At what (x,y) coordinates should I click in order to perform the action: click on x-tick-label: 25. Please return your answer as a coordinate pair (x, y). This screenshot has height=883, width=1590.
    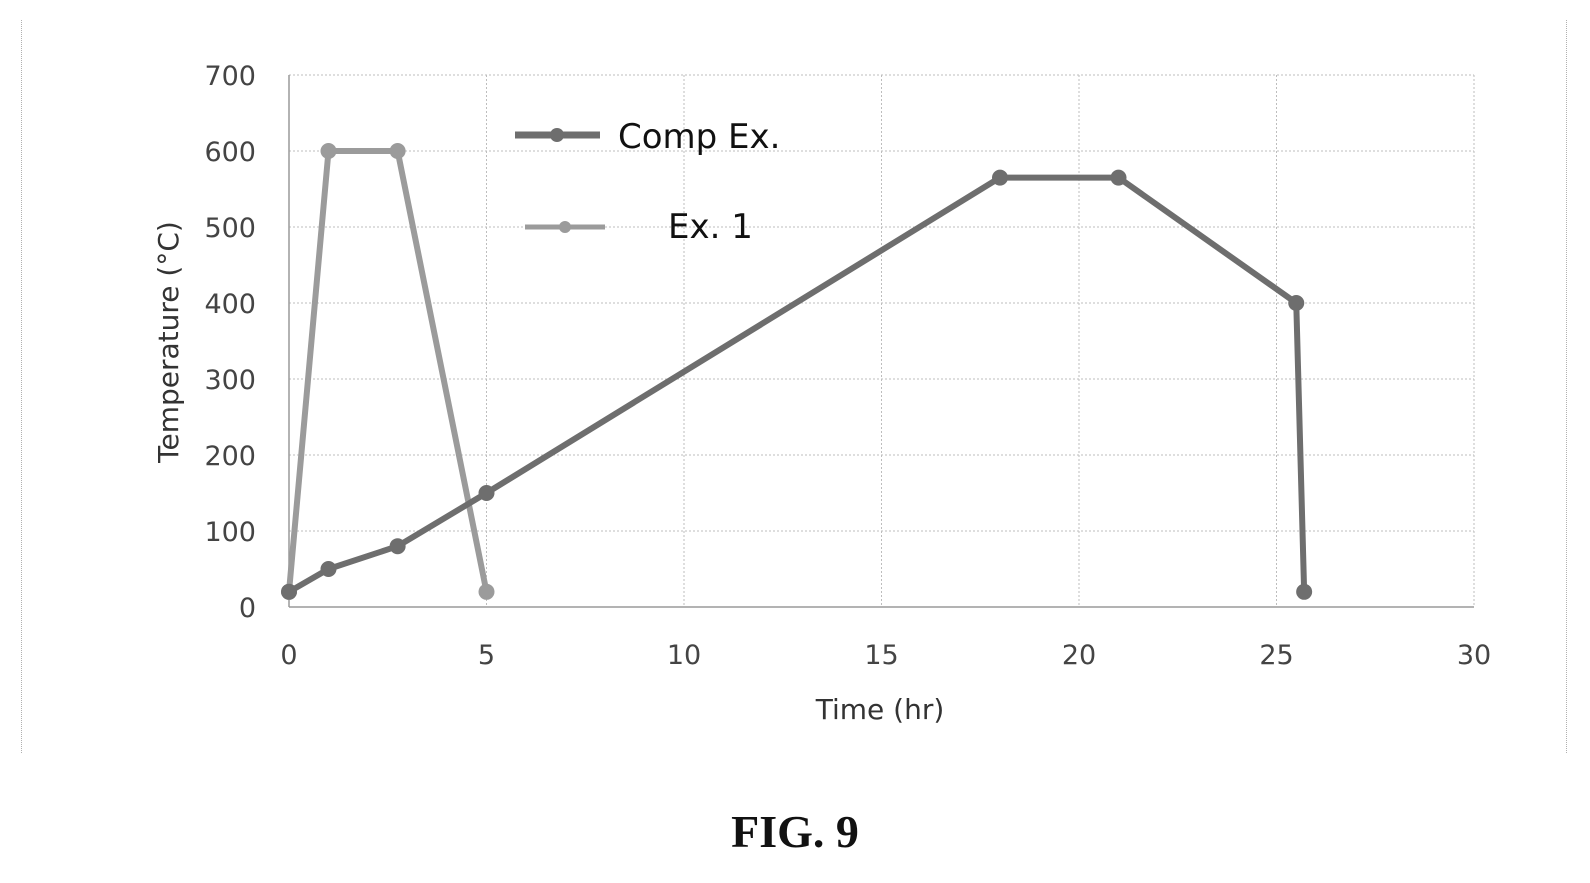
    Looking at the image, I should click on (1276, 655).